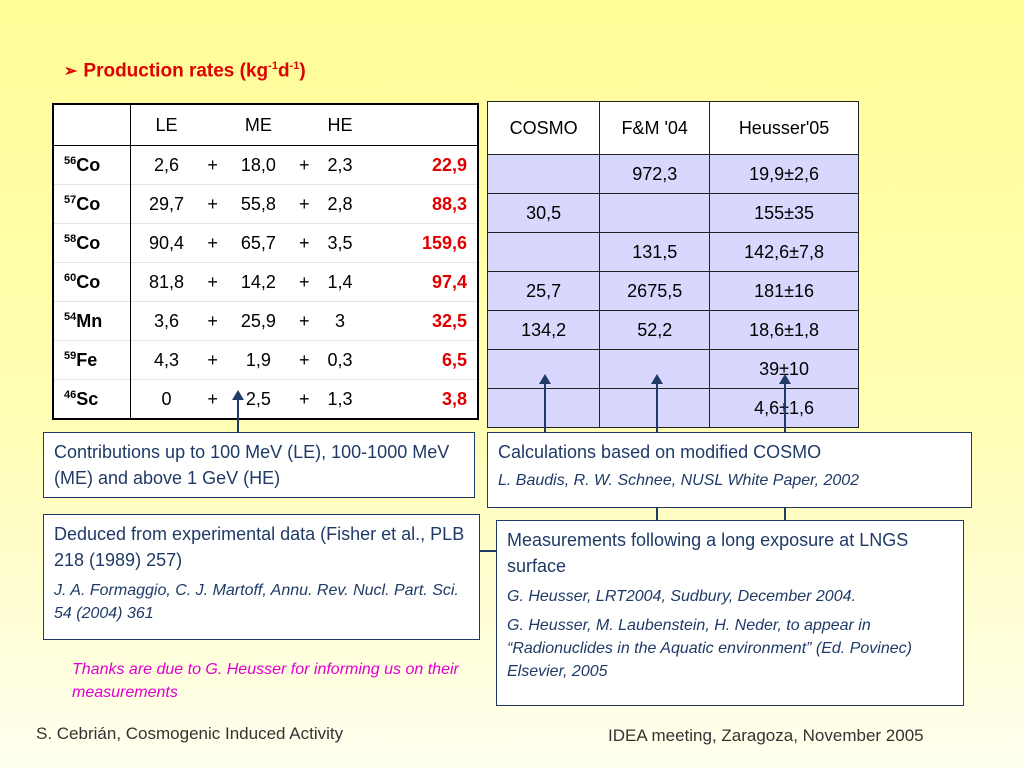 This screenshot has height=768, width=1024. I want to click on he-cell: 2,3, so click(340, 165).